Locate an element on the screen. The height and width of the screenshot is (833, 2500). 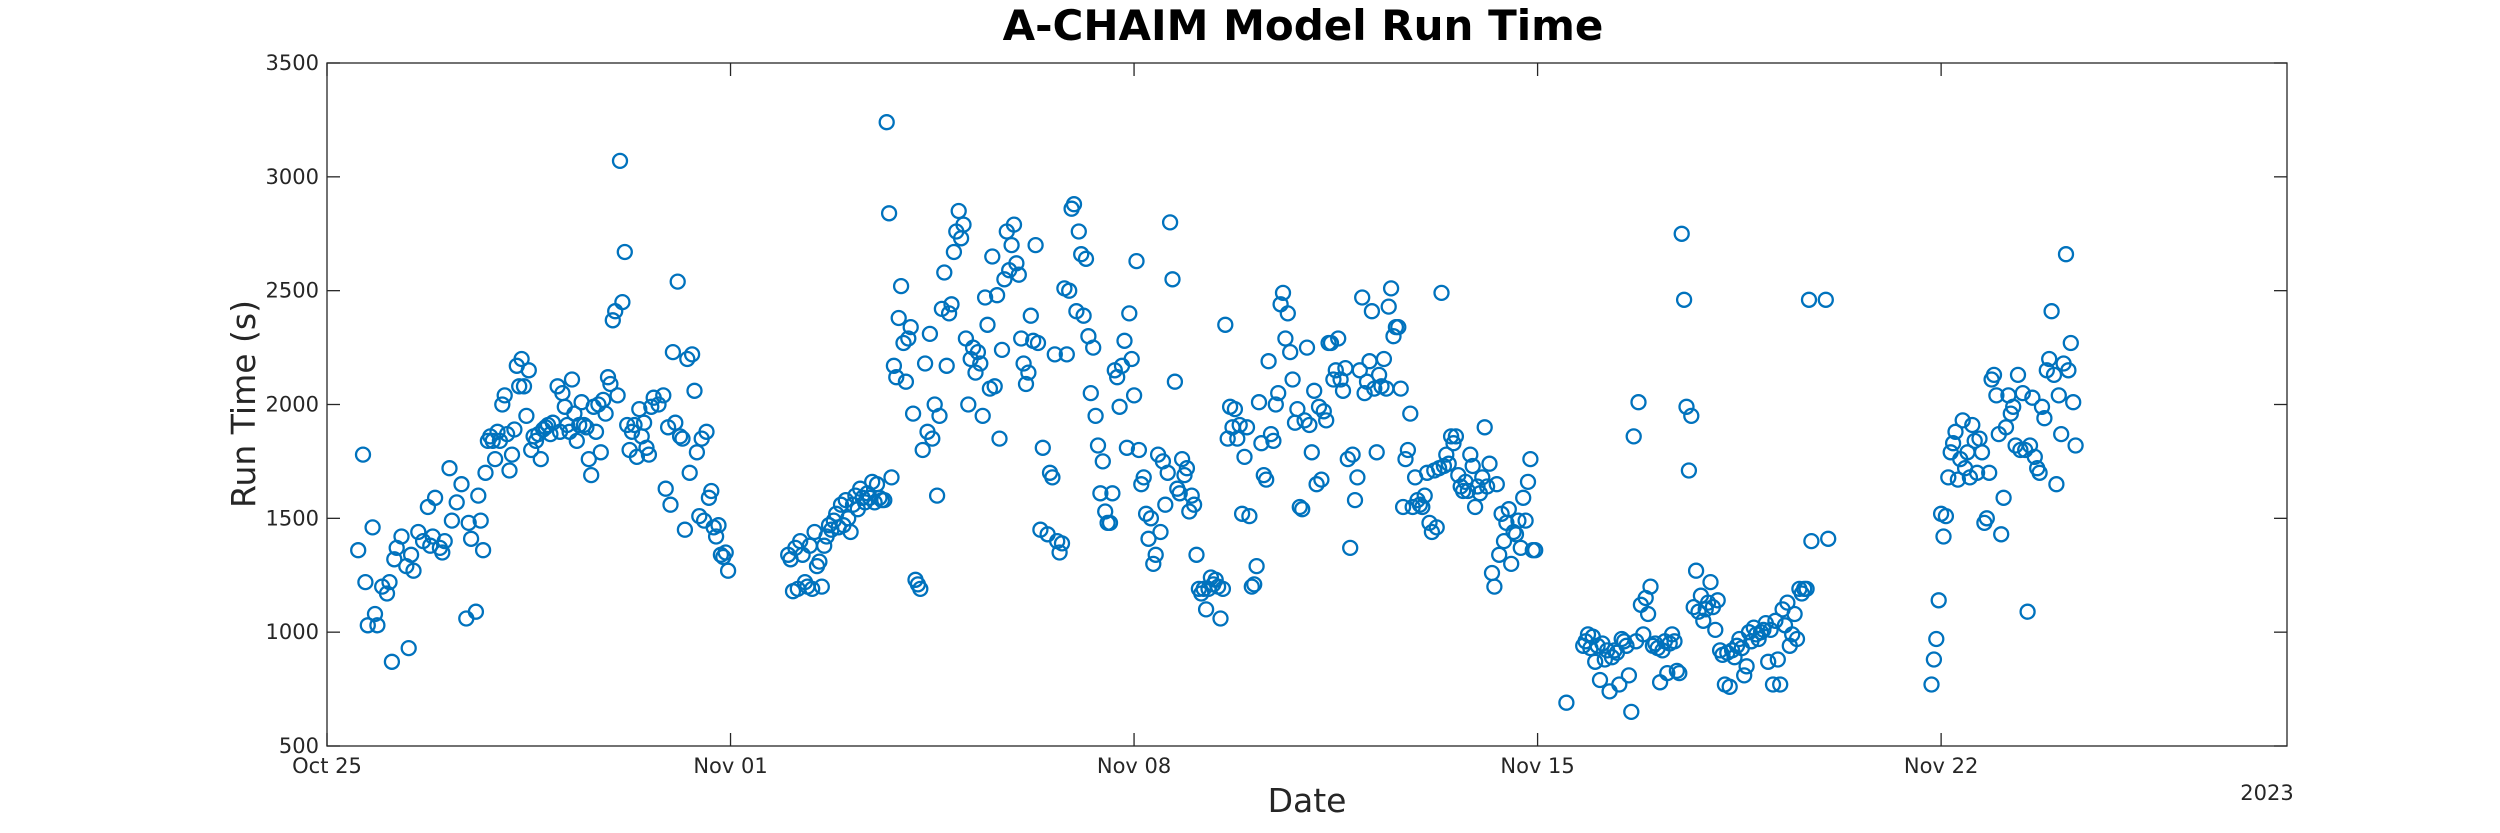
x-axis-label: Date is located at coordinates (1307, 800).